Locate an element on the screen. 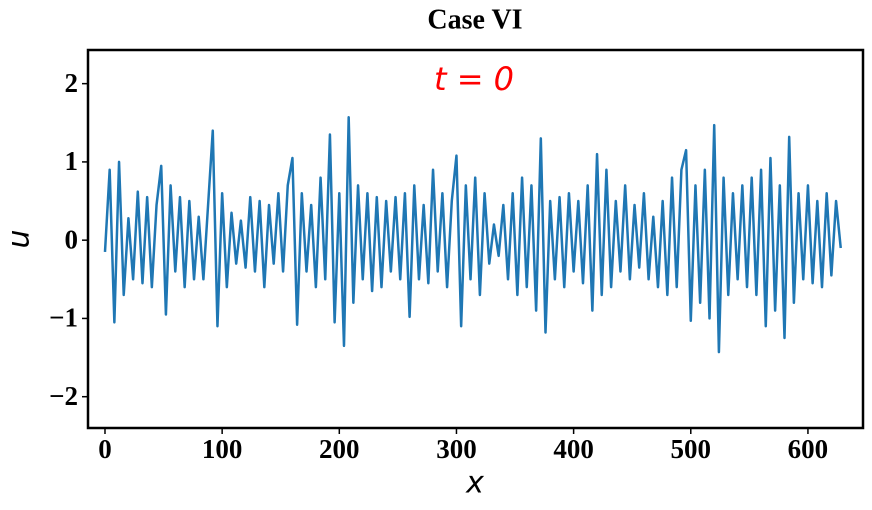 This screenshot has height=510, width=872. x-tick-label: 400 is located at coordinates (573, 449).